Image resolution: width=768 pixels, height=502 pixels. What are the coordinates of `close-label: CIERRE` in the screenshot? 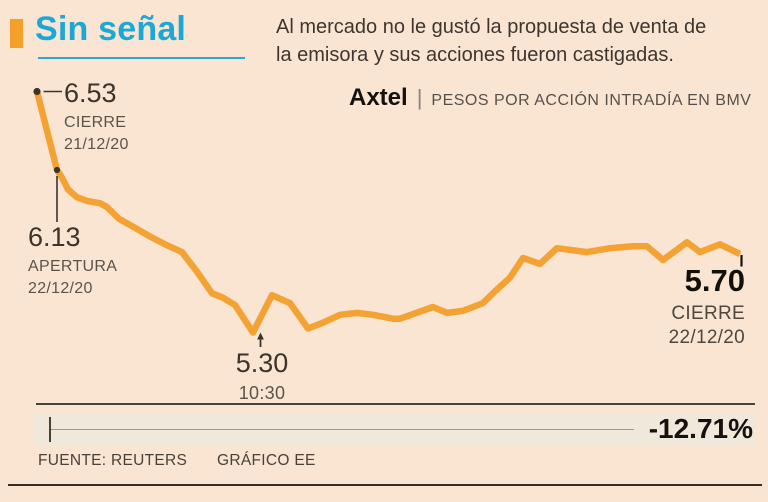 It's located at (708, 313).